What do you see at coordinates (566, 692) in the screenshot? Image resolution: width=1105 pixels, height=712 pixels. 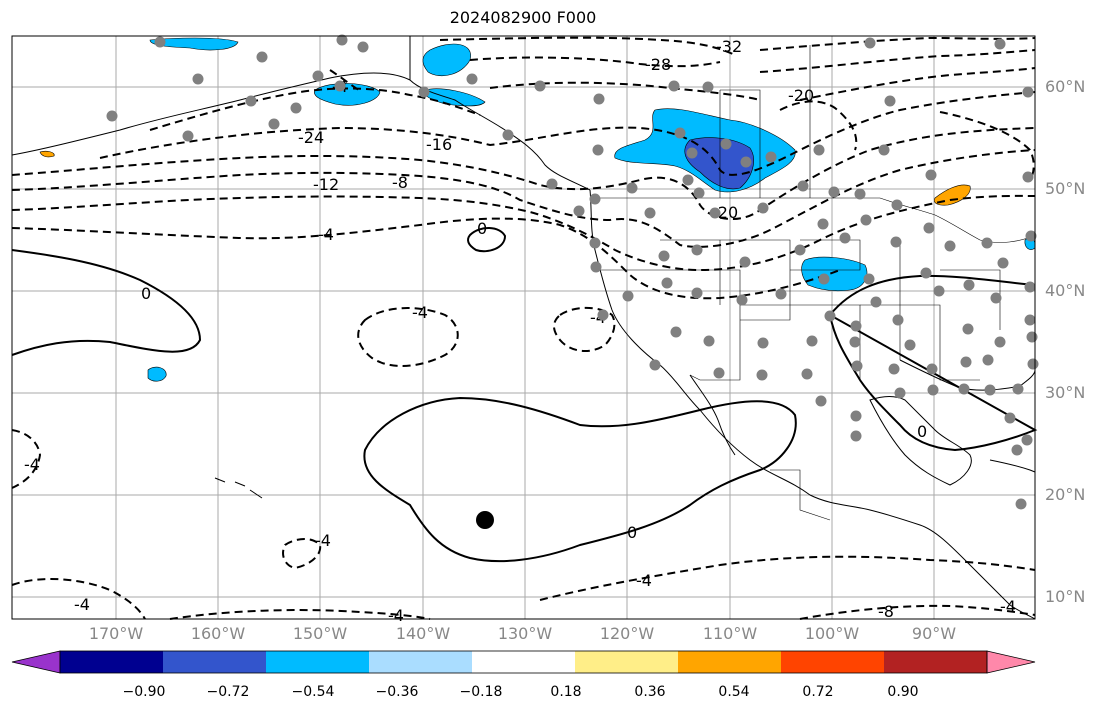 I see `colorbar-tick-label: 0.18` at bounding box center [566, 692].